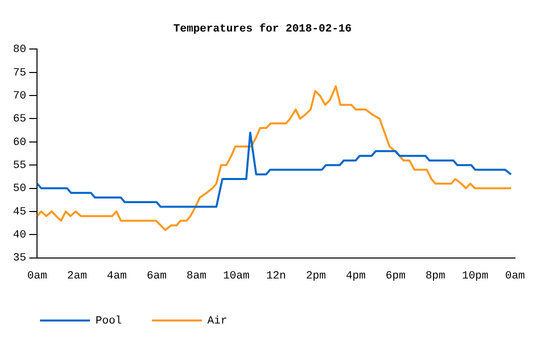 The height and width of the screenshot is (340, 535). What do you see at coordinates (117, 276) in the screenshot?
I see `x-tick-label: 4am` at bounding box center [117, 276].